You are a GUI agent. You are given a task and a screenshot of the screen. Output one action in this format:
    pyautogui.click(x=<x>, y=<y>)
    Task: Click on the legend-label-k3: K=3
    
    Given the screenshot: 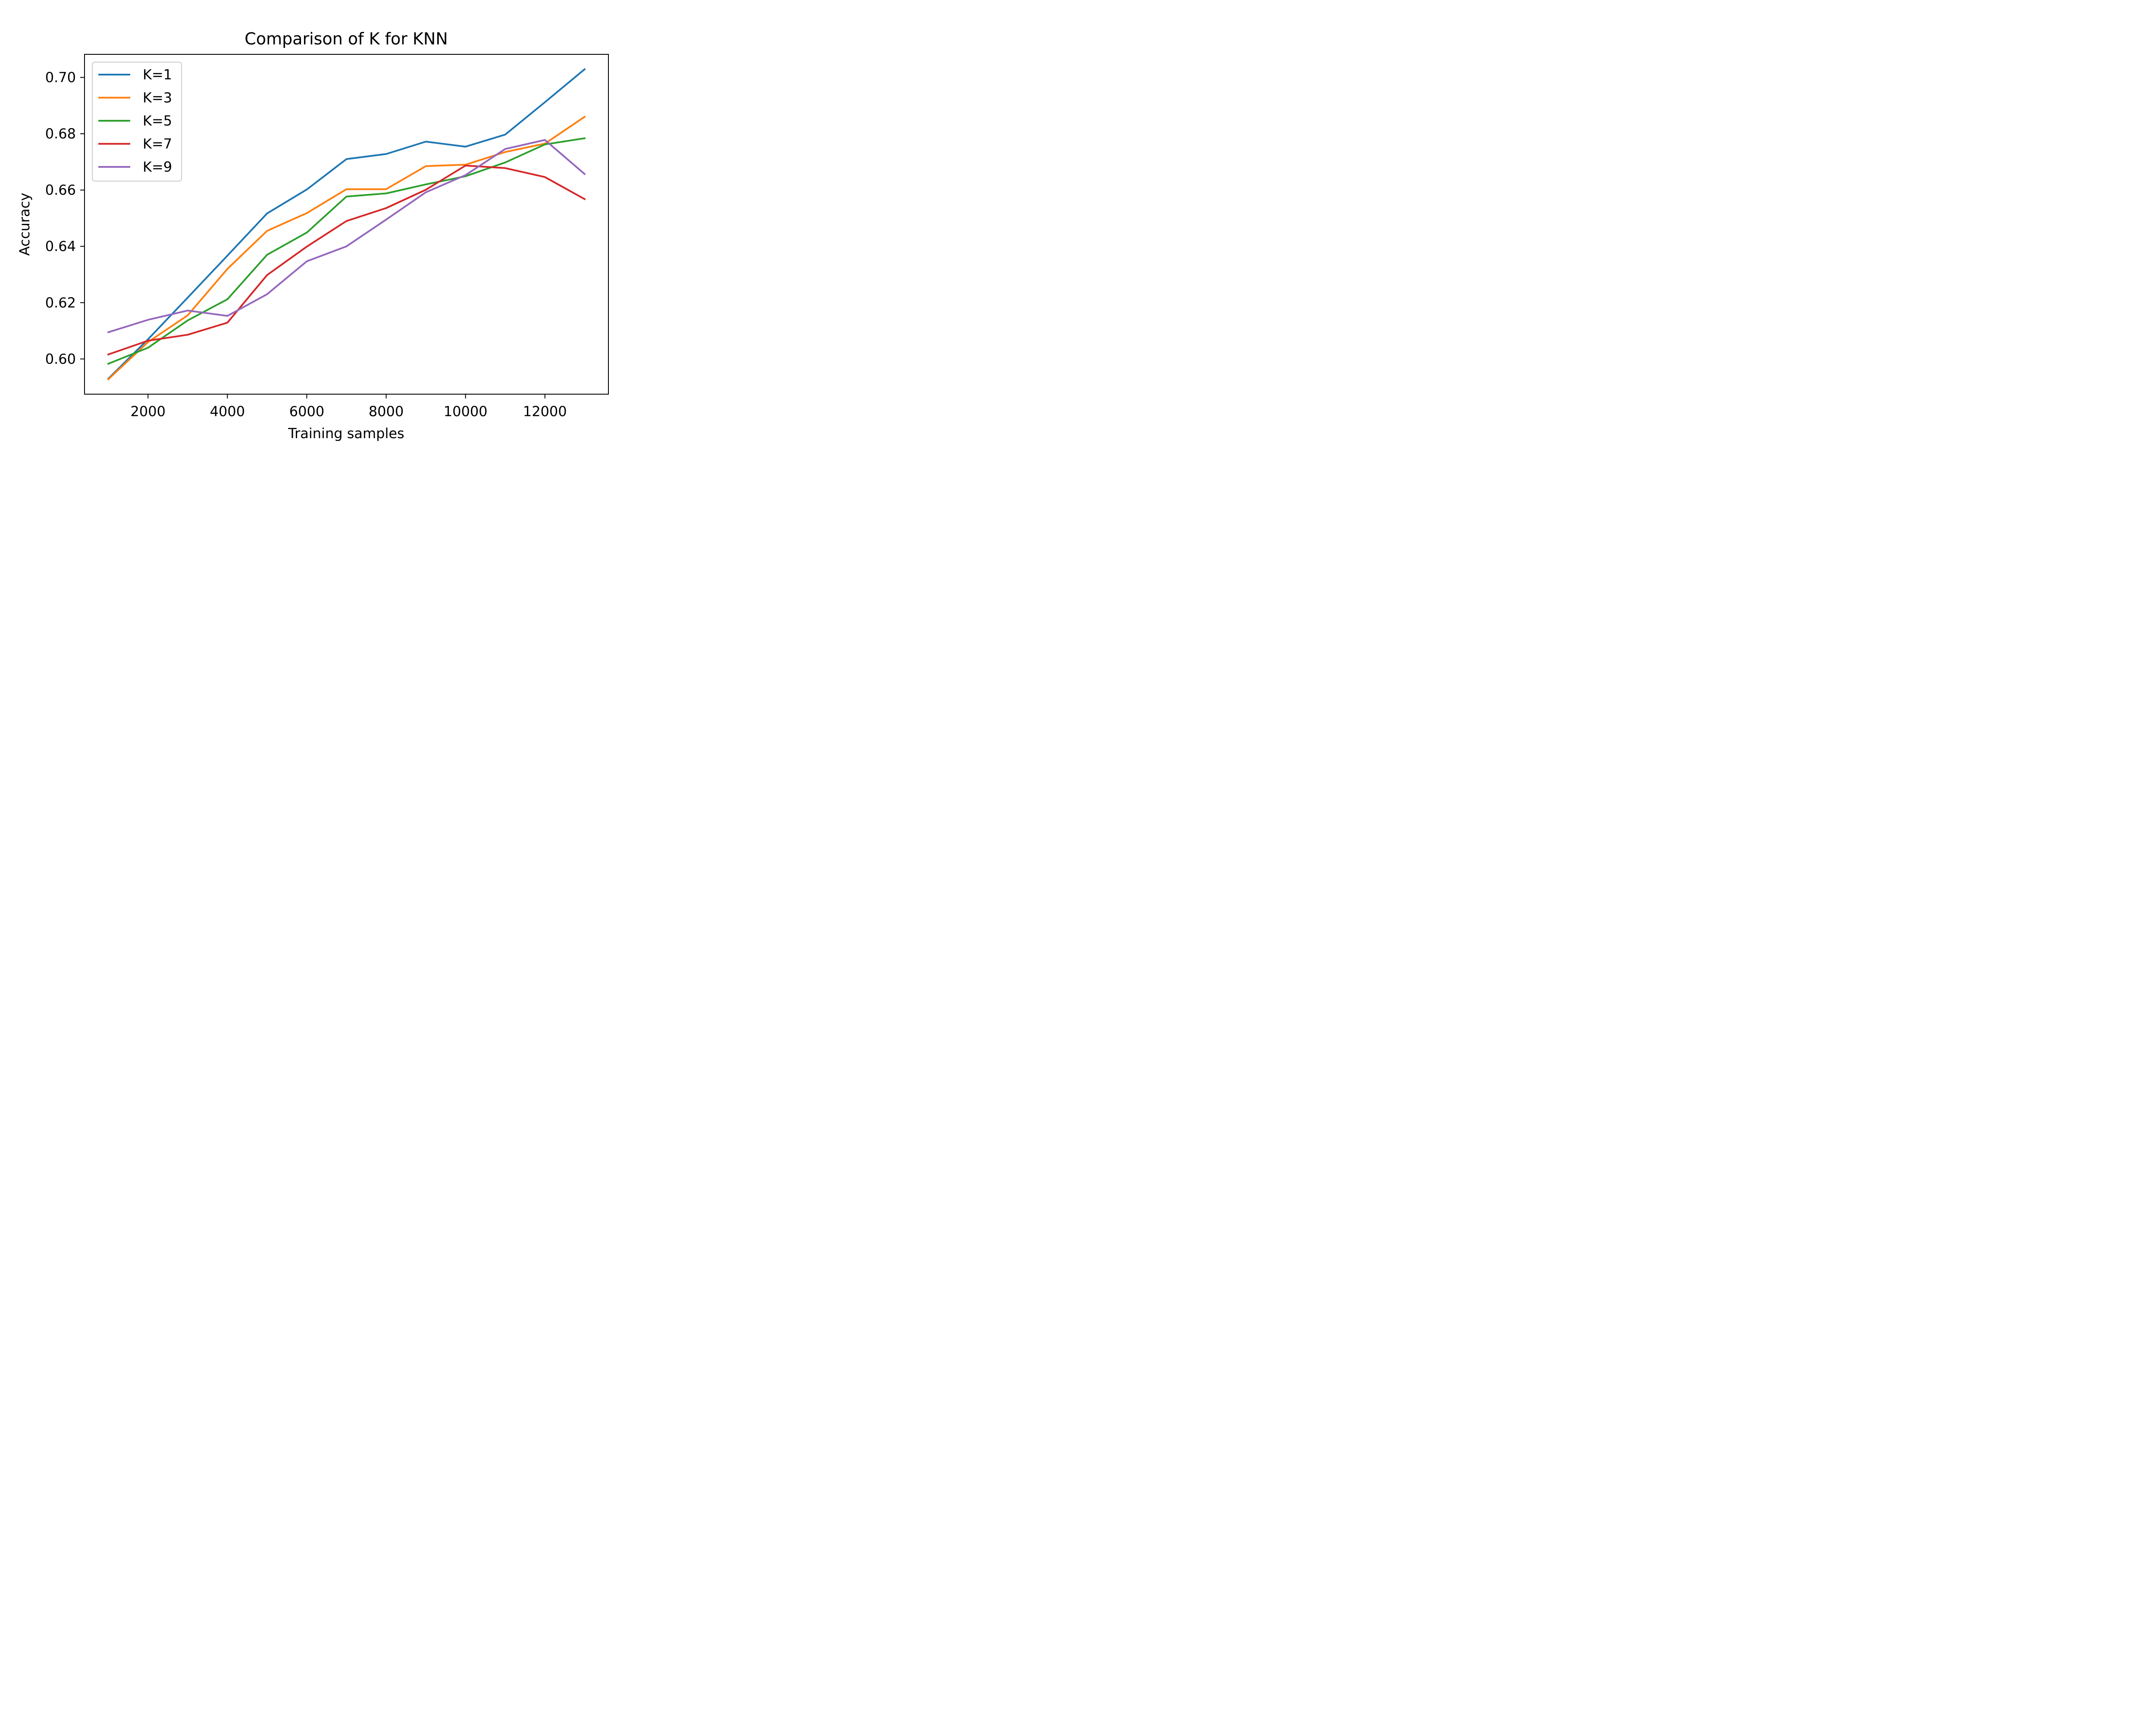 What is the action you would take?
    pyautogui.click(x=157, y=98)
    